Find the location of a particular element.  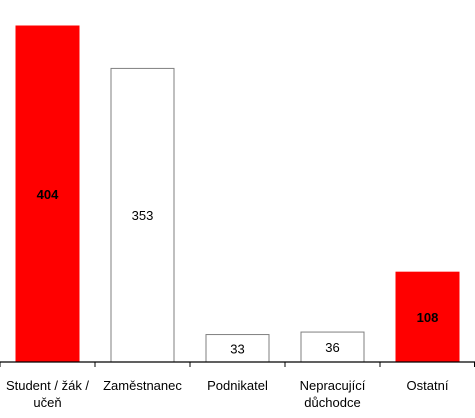

category-label-0: Student / žák / učeň is located at coordinates (47, 394).